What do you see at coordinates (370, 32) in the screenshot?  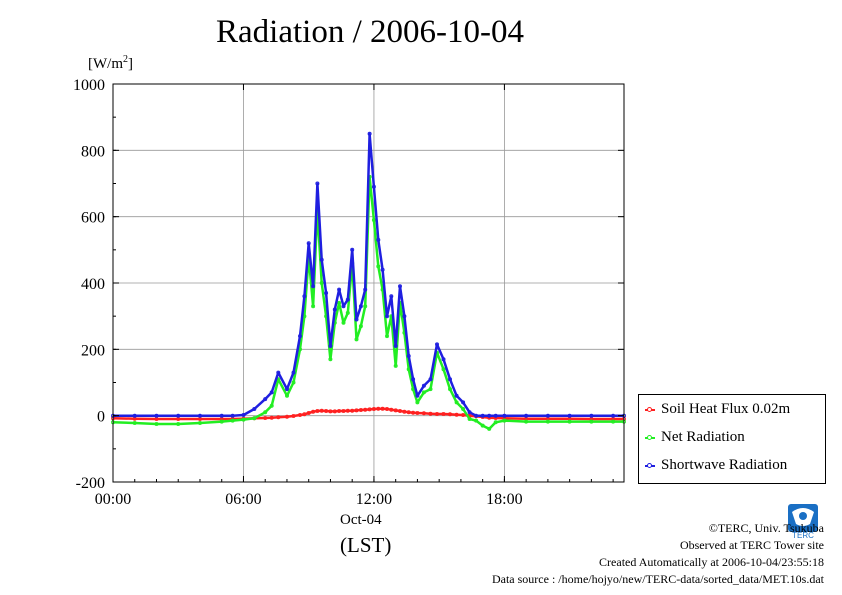 I see `chart-title: Radiation / 2006-10-04` at bounding box center [370, 32].